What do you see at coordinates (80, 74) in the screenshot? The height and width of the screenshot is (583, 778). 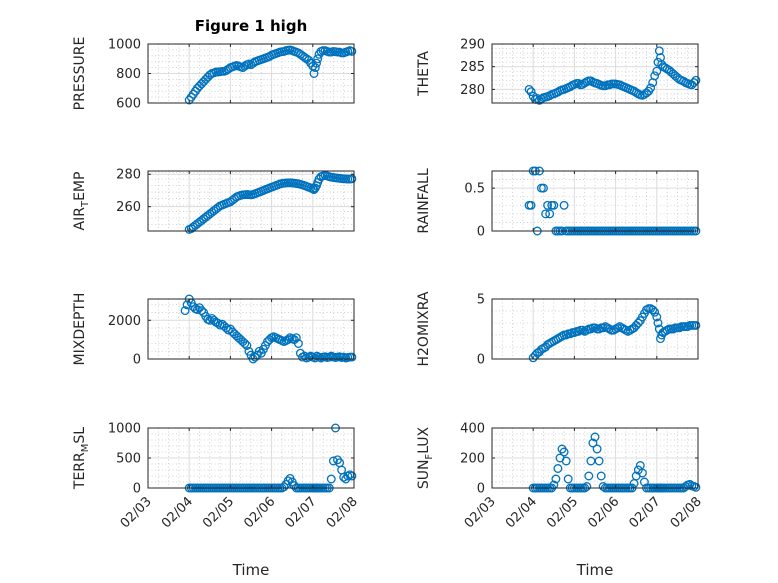 I see `y-axis-label: PRESSURE` at bounding box center [80, 74].